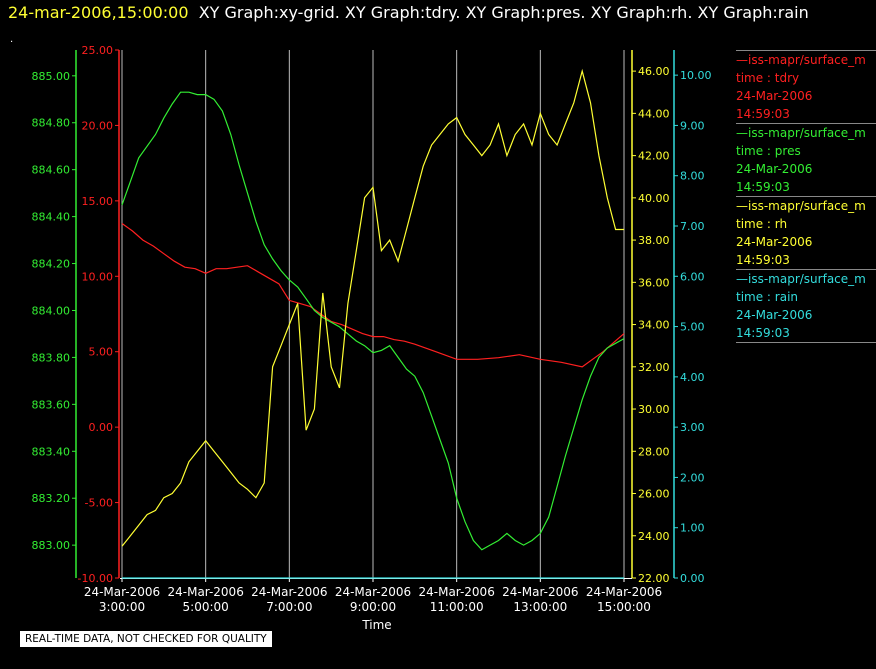 The image size is (876, 669). What do you see at coordinates (51, 404) in the screenshot?
I see `pres-tick-label: 883.60` at bounding box center [51, 404].